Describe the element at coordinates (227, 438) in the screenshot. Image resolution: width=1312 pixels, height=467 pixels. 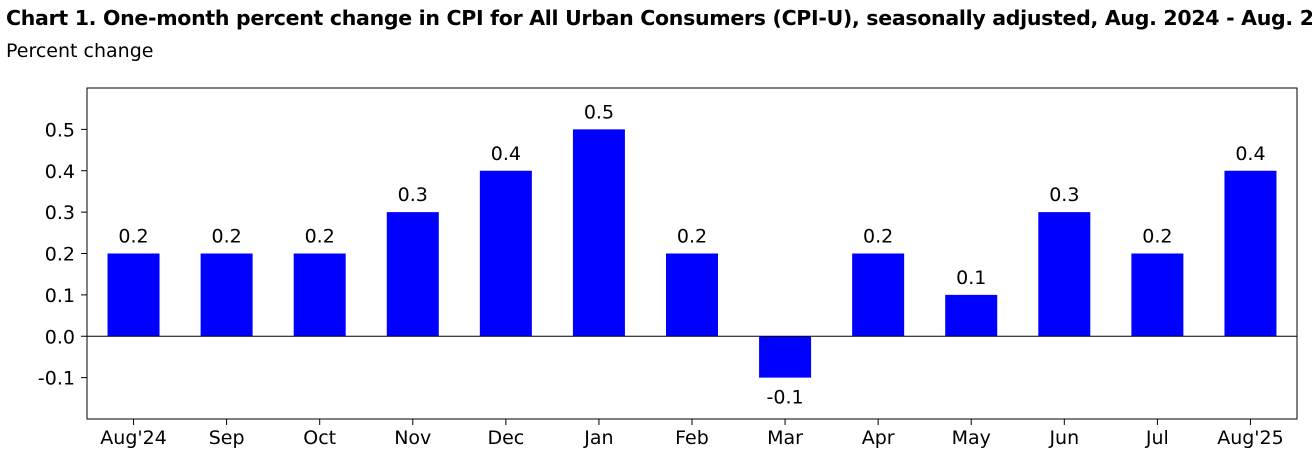
I see `x-category-label: Sep` at that location.